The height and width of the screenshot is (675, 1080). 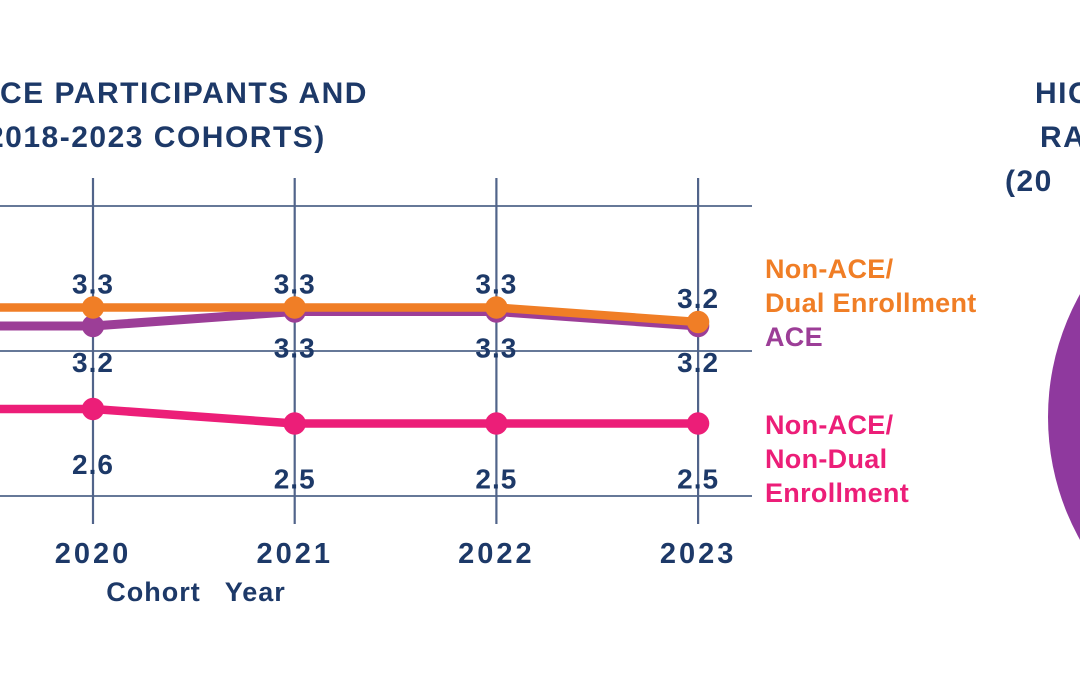 What do you see at coordinates (837, 493) in the screenshot?
I see `legend-label-enrollment: Enrollment` at bounding box center [837, 493].